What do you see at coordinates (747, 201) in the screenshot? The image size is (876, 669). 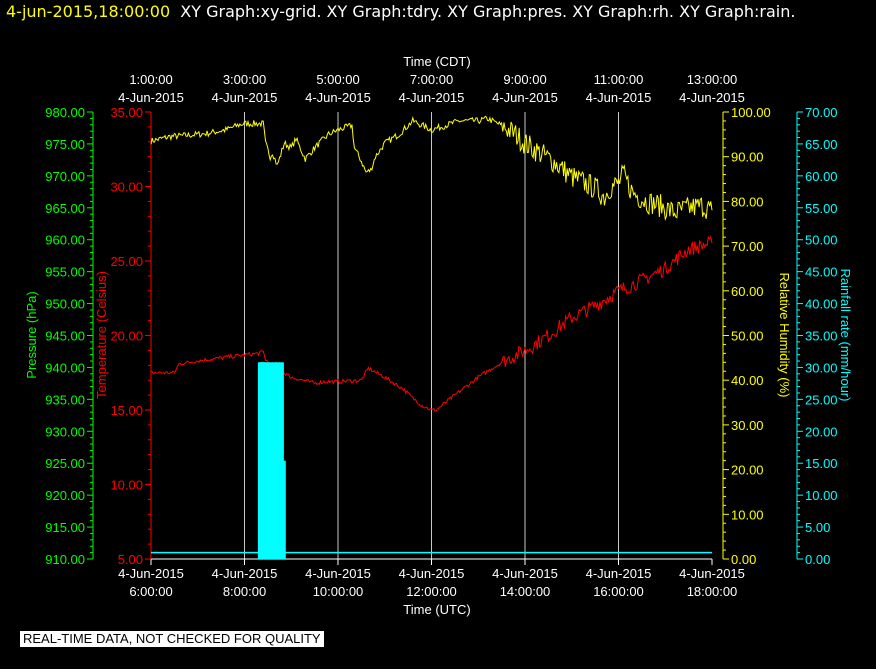 I see `humidity-axis-tick-label: 80.00` at bounding box center [747, 201].